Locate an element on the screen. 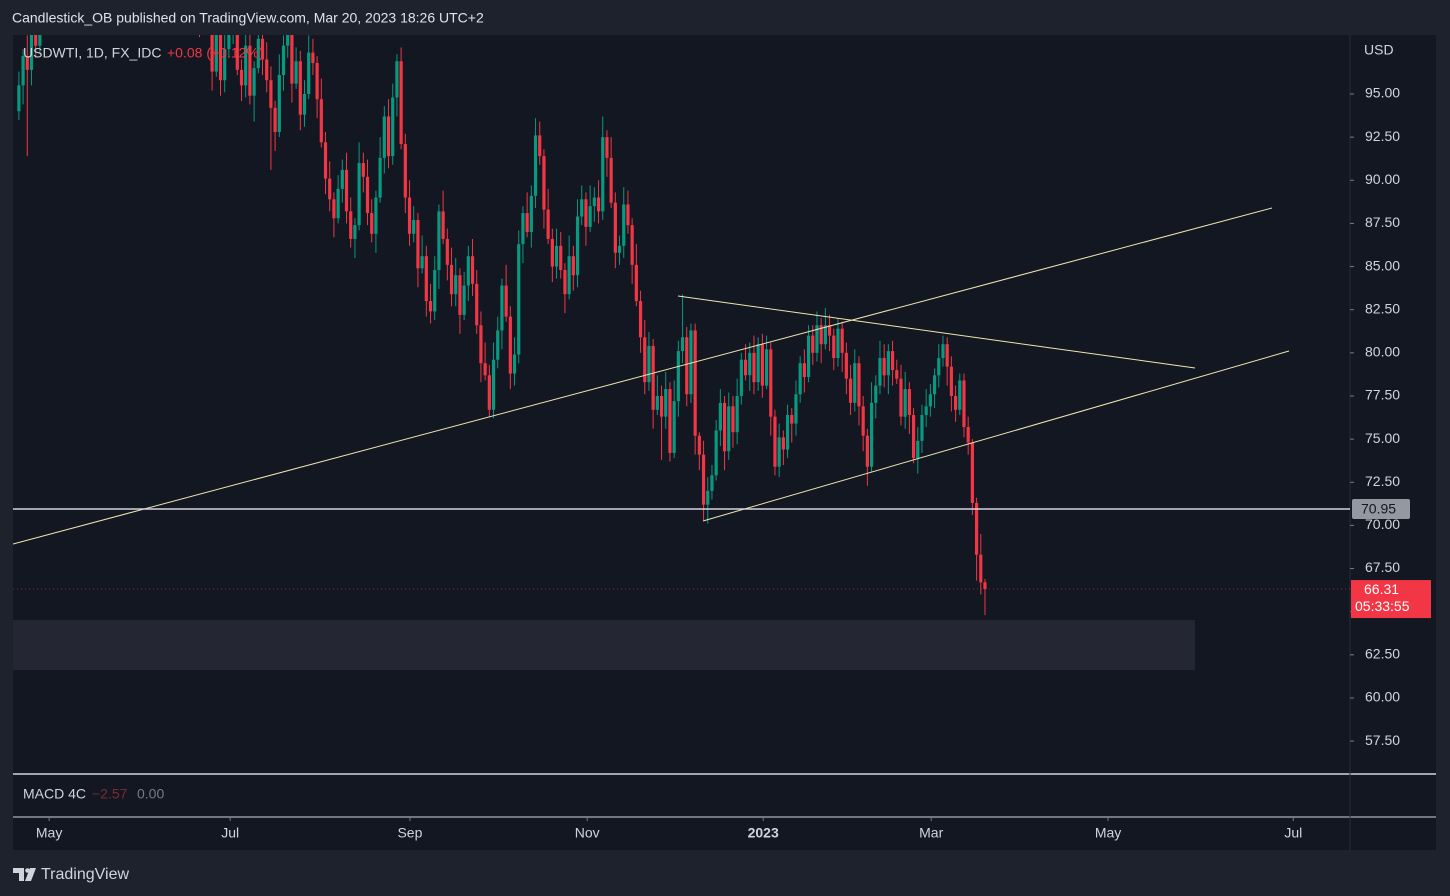 This screenshot has width=1450, height=896. trendline is located at coordinates (996, 436).